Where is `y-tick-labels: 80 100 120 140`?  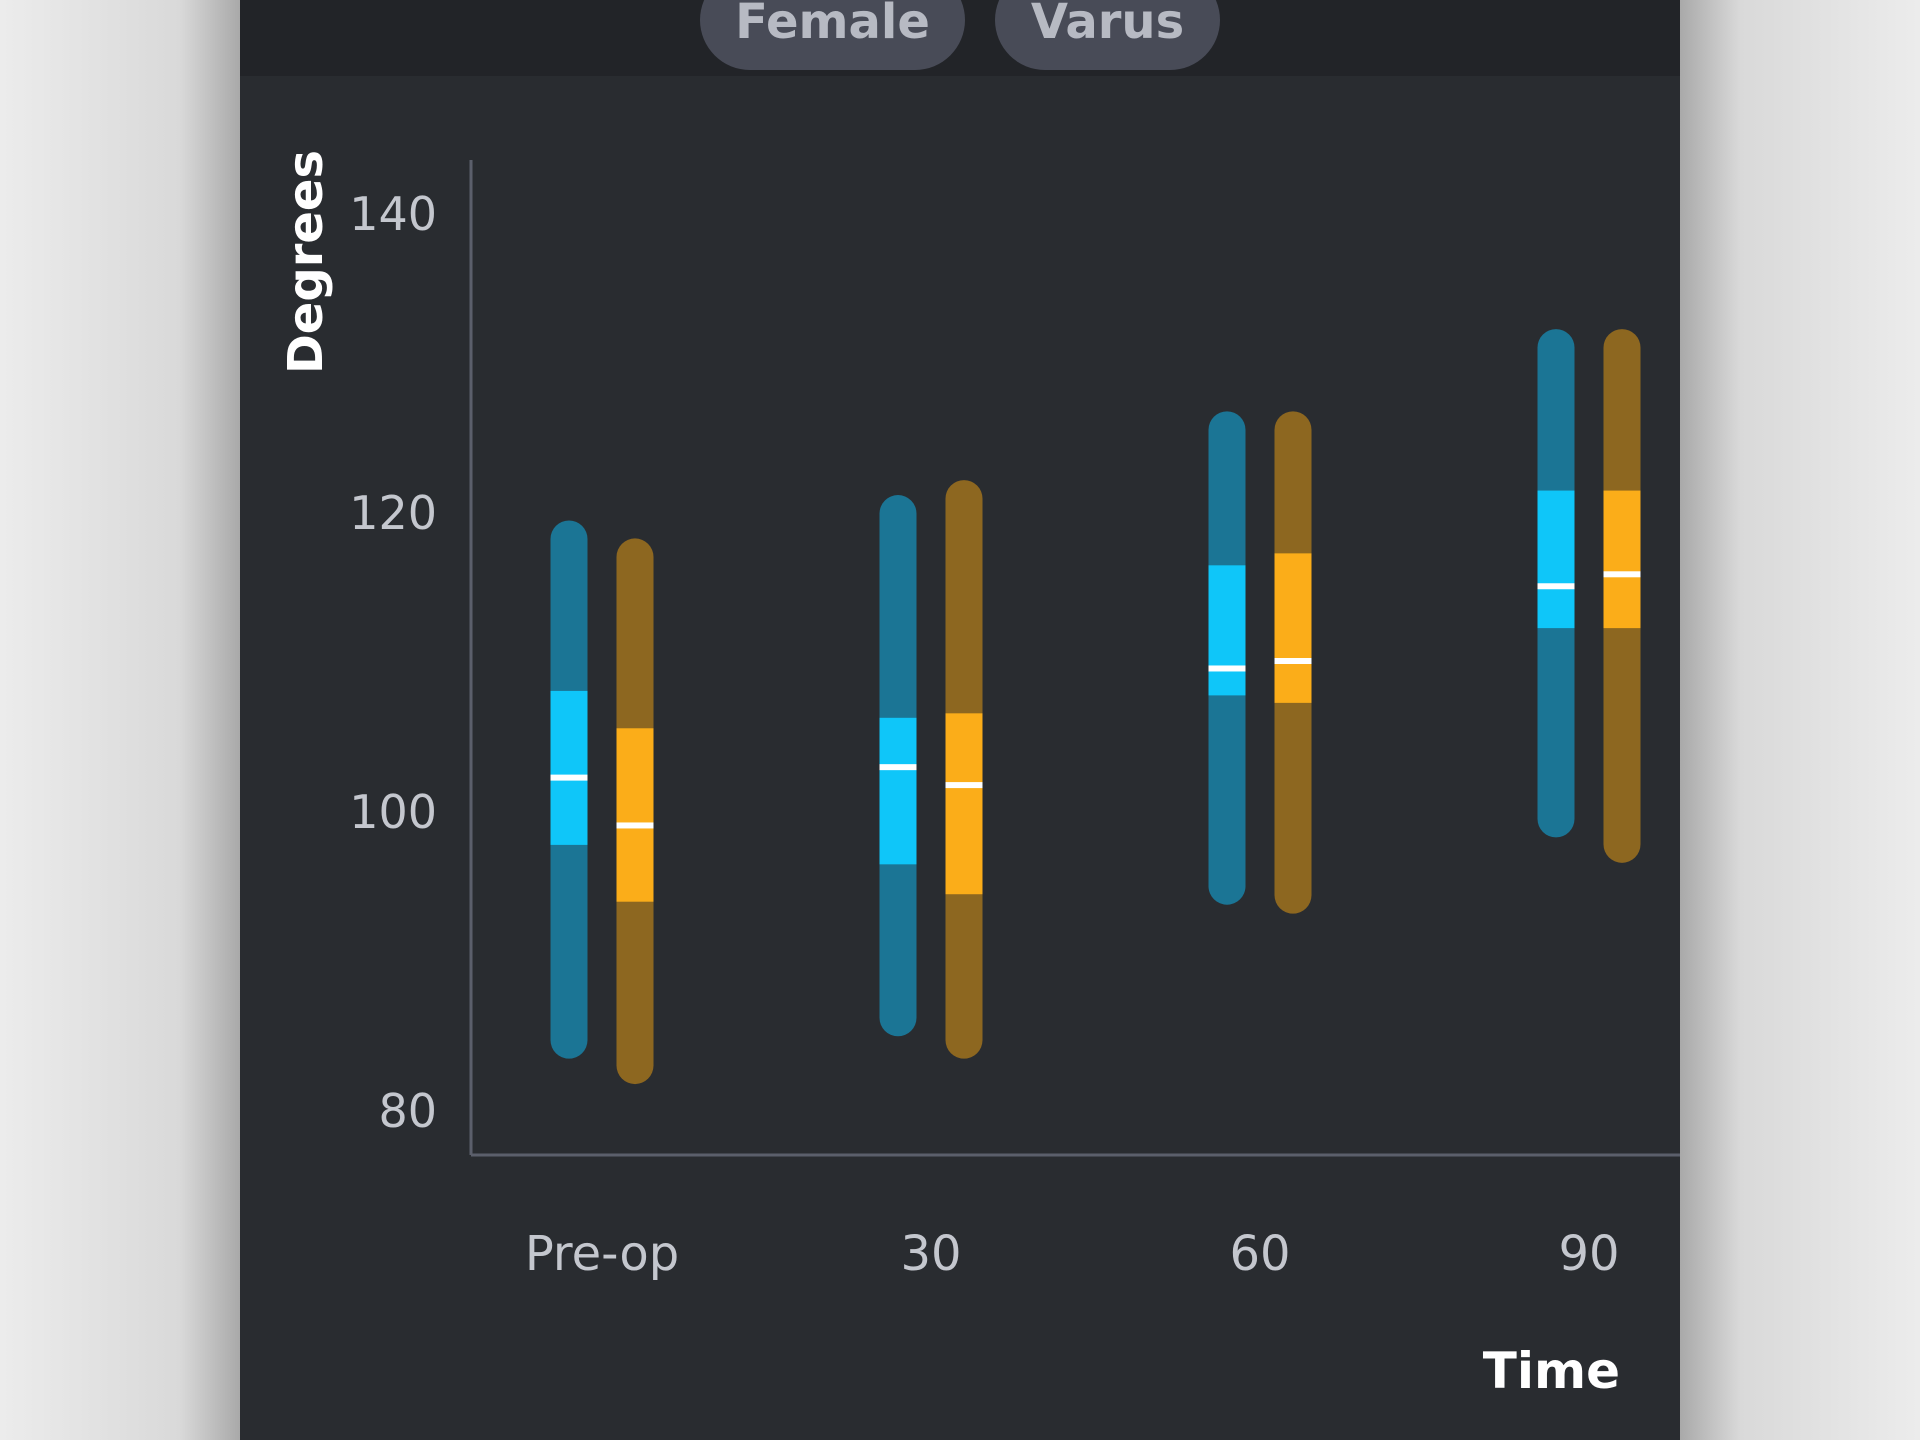 y-tick-labels: 80 100 120 140 is located at coordinates (393, 662).